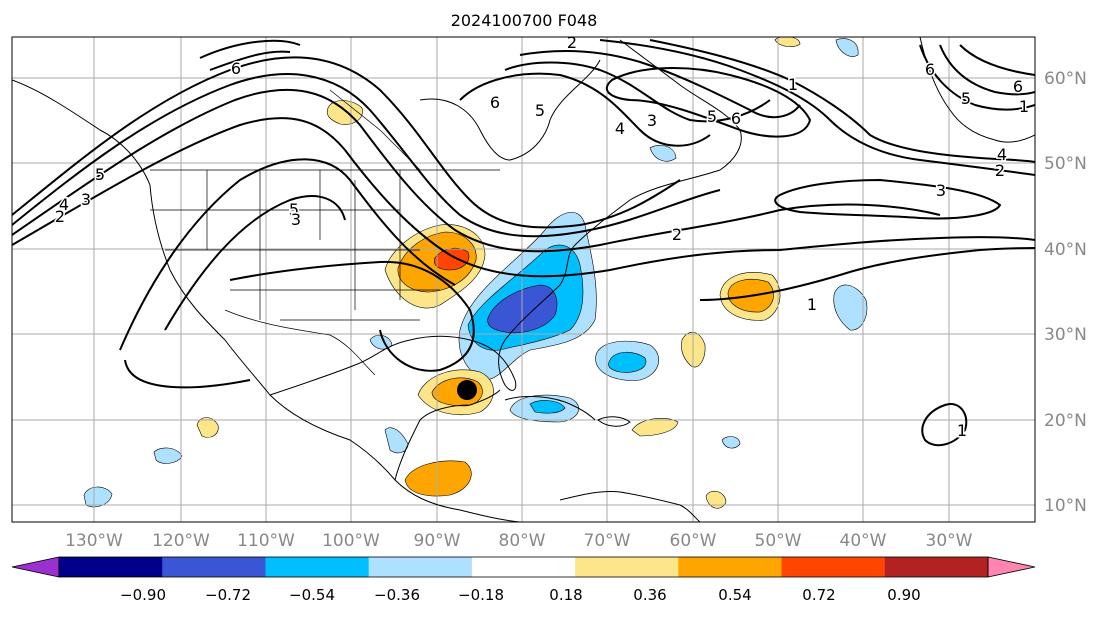 This screenshot has width=1105, height=619. Describe the element at coordinates (614, 421) in the screenshot. I see `coastline-hispaniola` at that location.